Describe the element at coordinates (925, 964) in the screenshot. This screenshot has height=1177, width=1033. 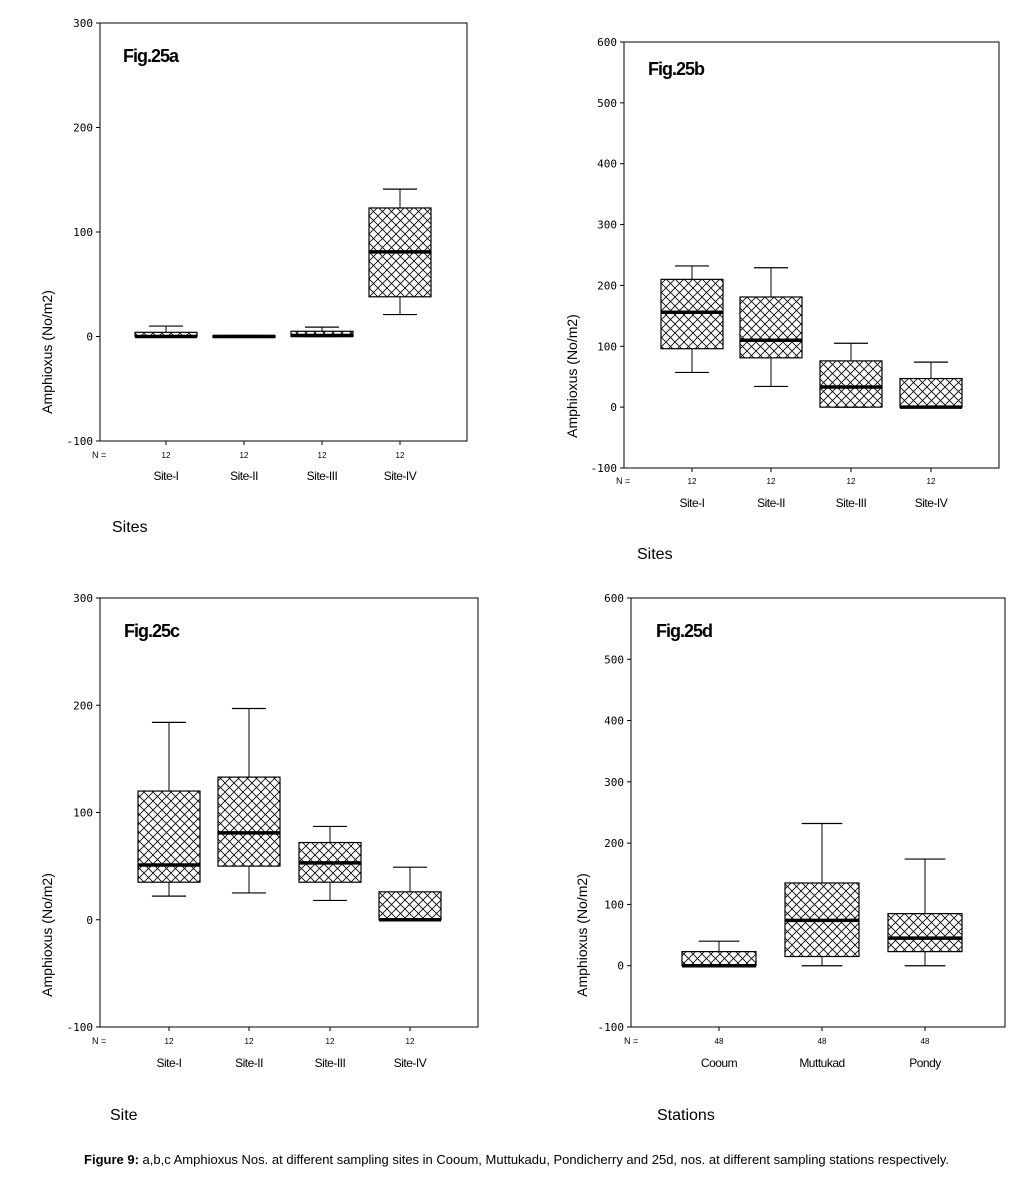
I see `box-Pondy: 48 Pondy` at that location.